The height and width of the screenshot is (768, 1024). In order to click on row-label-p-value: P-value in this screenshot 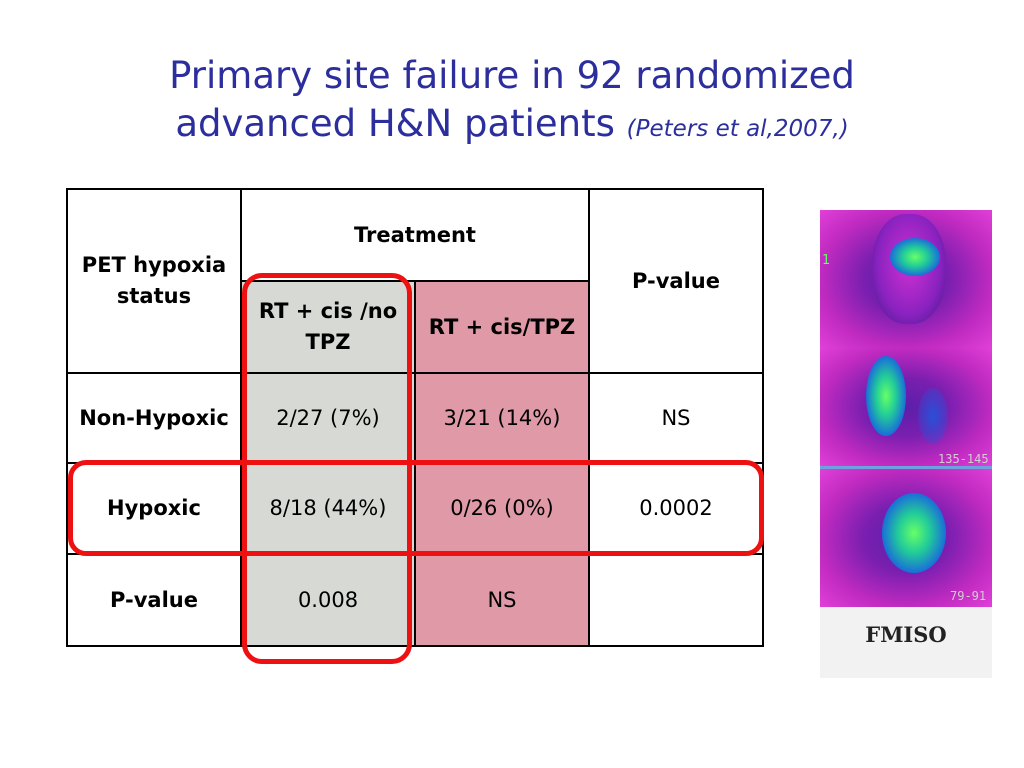, I will do `click(154, 600)`.